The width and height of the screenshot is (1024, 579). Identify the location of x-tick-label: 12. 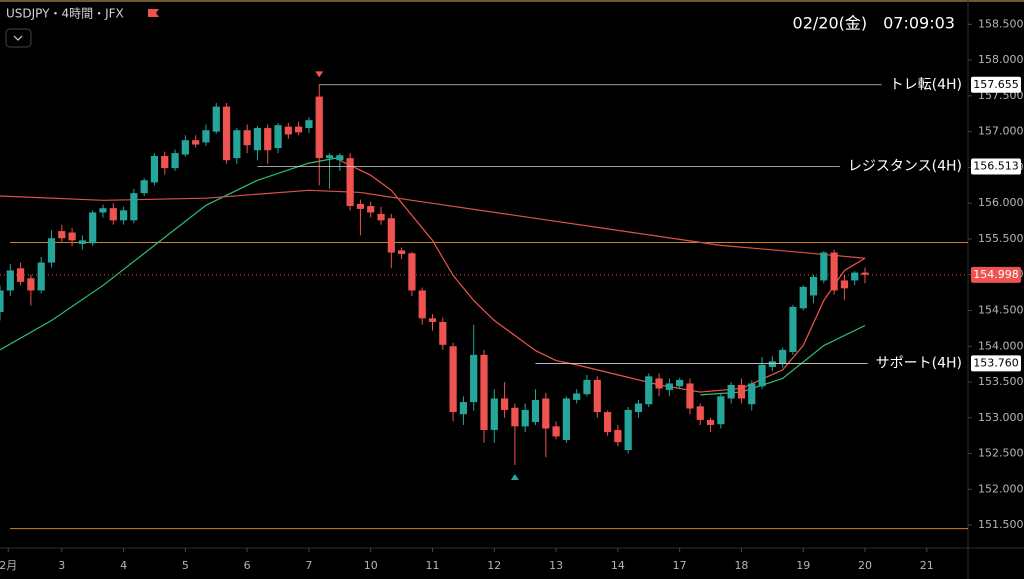
(494, 565).